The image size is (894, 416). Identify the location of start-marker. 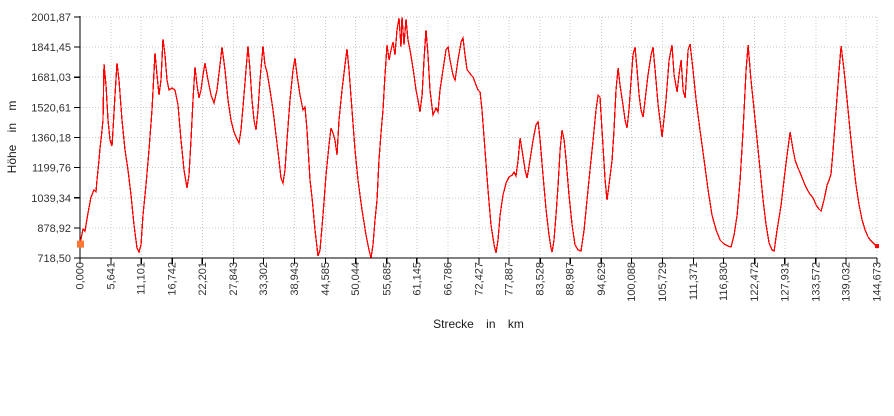
(80, 244).